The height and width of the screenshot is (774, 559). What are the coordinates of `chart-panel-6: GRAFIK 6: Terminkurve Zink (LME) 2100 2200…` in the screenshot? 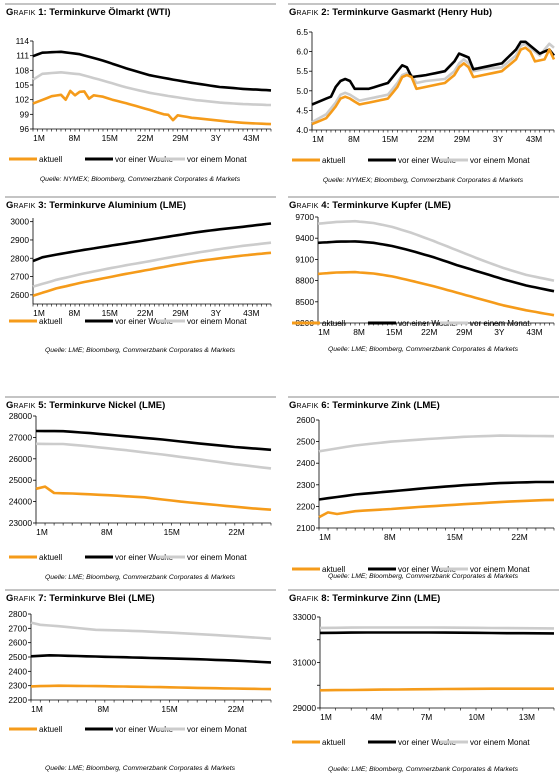 It's located at (423, 488).